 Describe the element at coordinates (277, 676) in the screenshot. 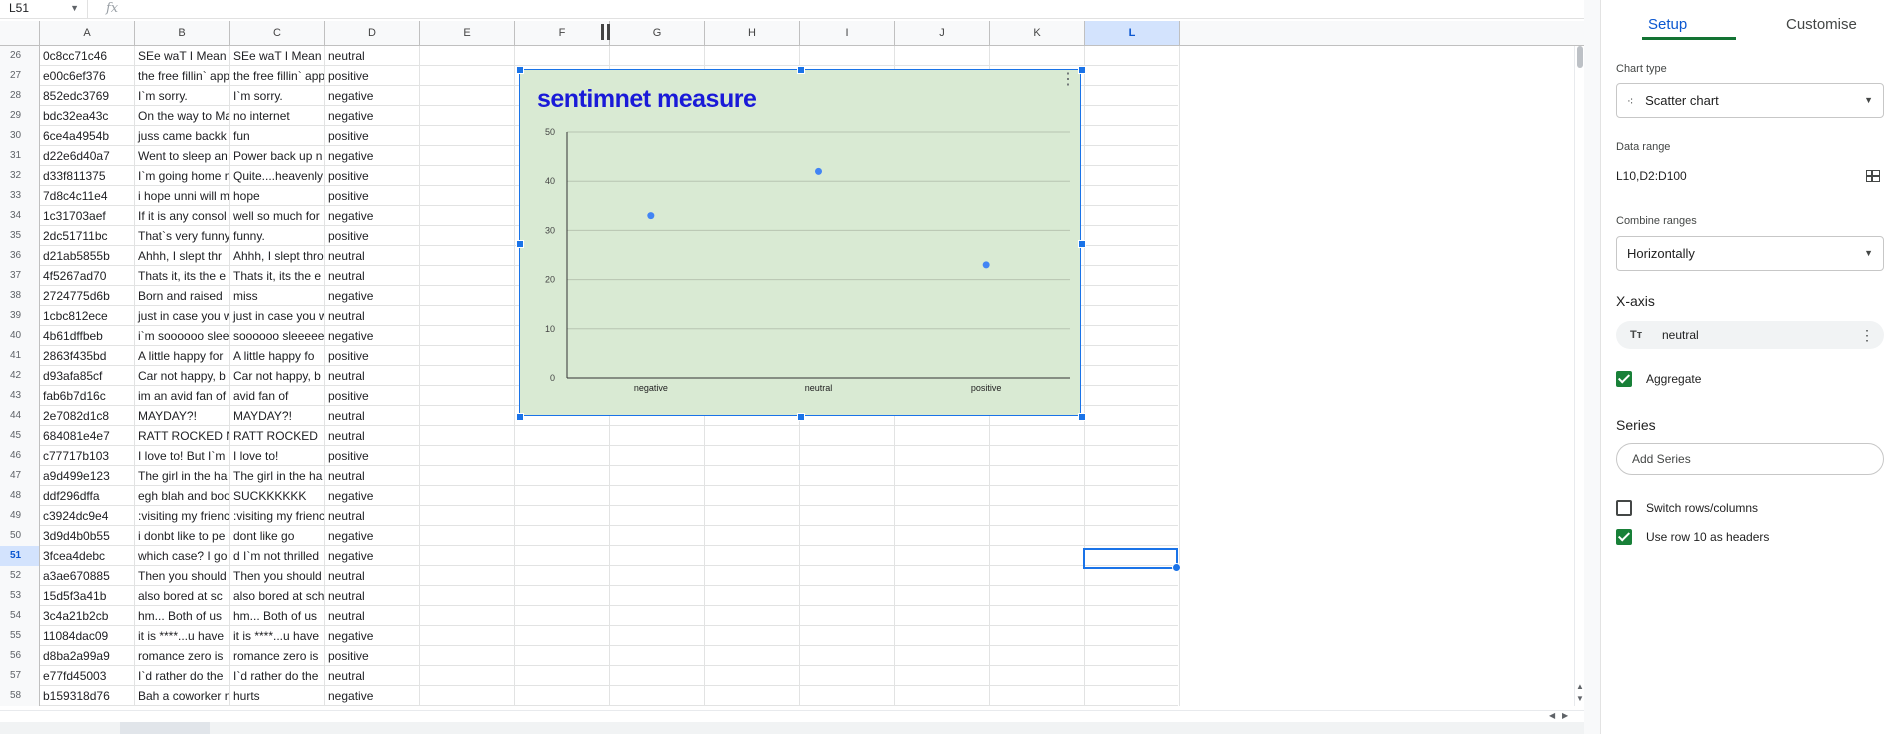

I see `cell-c: I`d rather do the` at that location.